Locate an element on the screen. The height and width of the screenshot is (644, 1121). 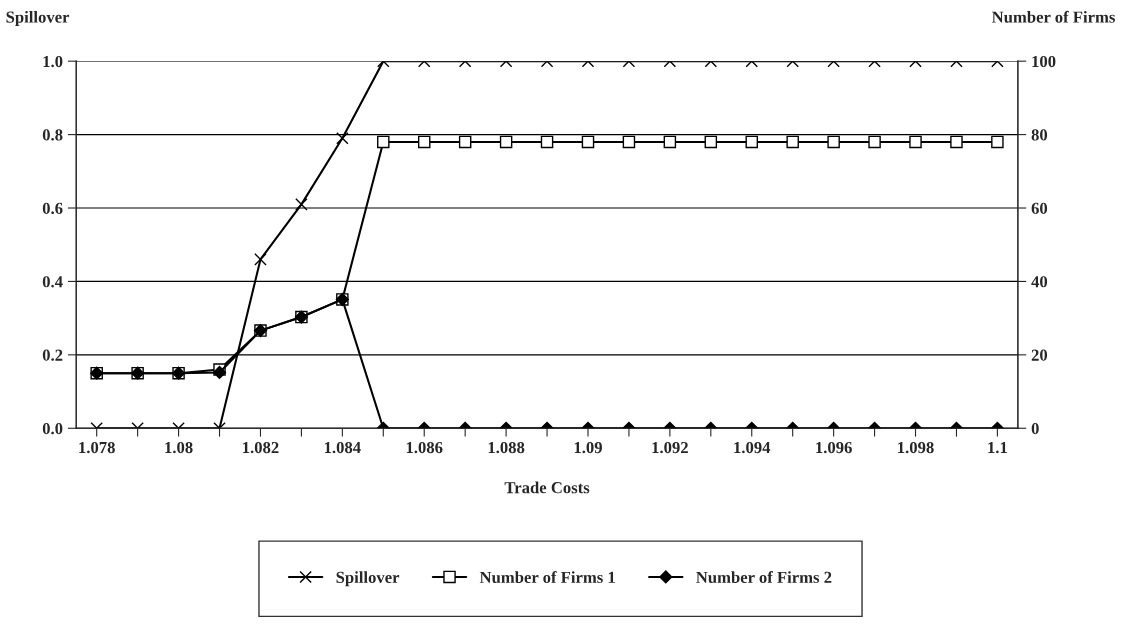
x-tick-label: 1.098 is located at coordinates (916, 447).